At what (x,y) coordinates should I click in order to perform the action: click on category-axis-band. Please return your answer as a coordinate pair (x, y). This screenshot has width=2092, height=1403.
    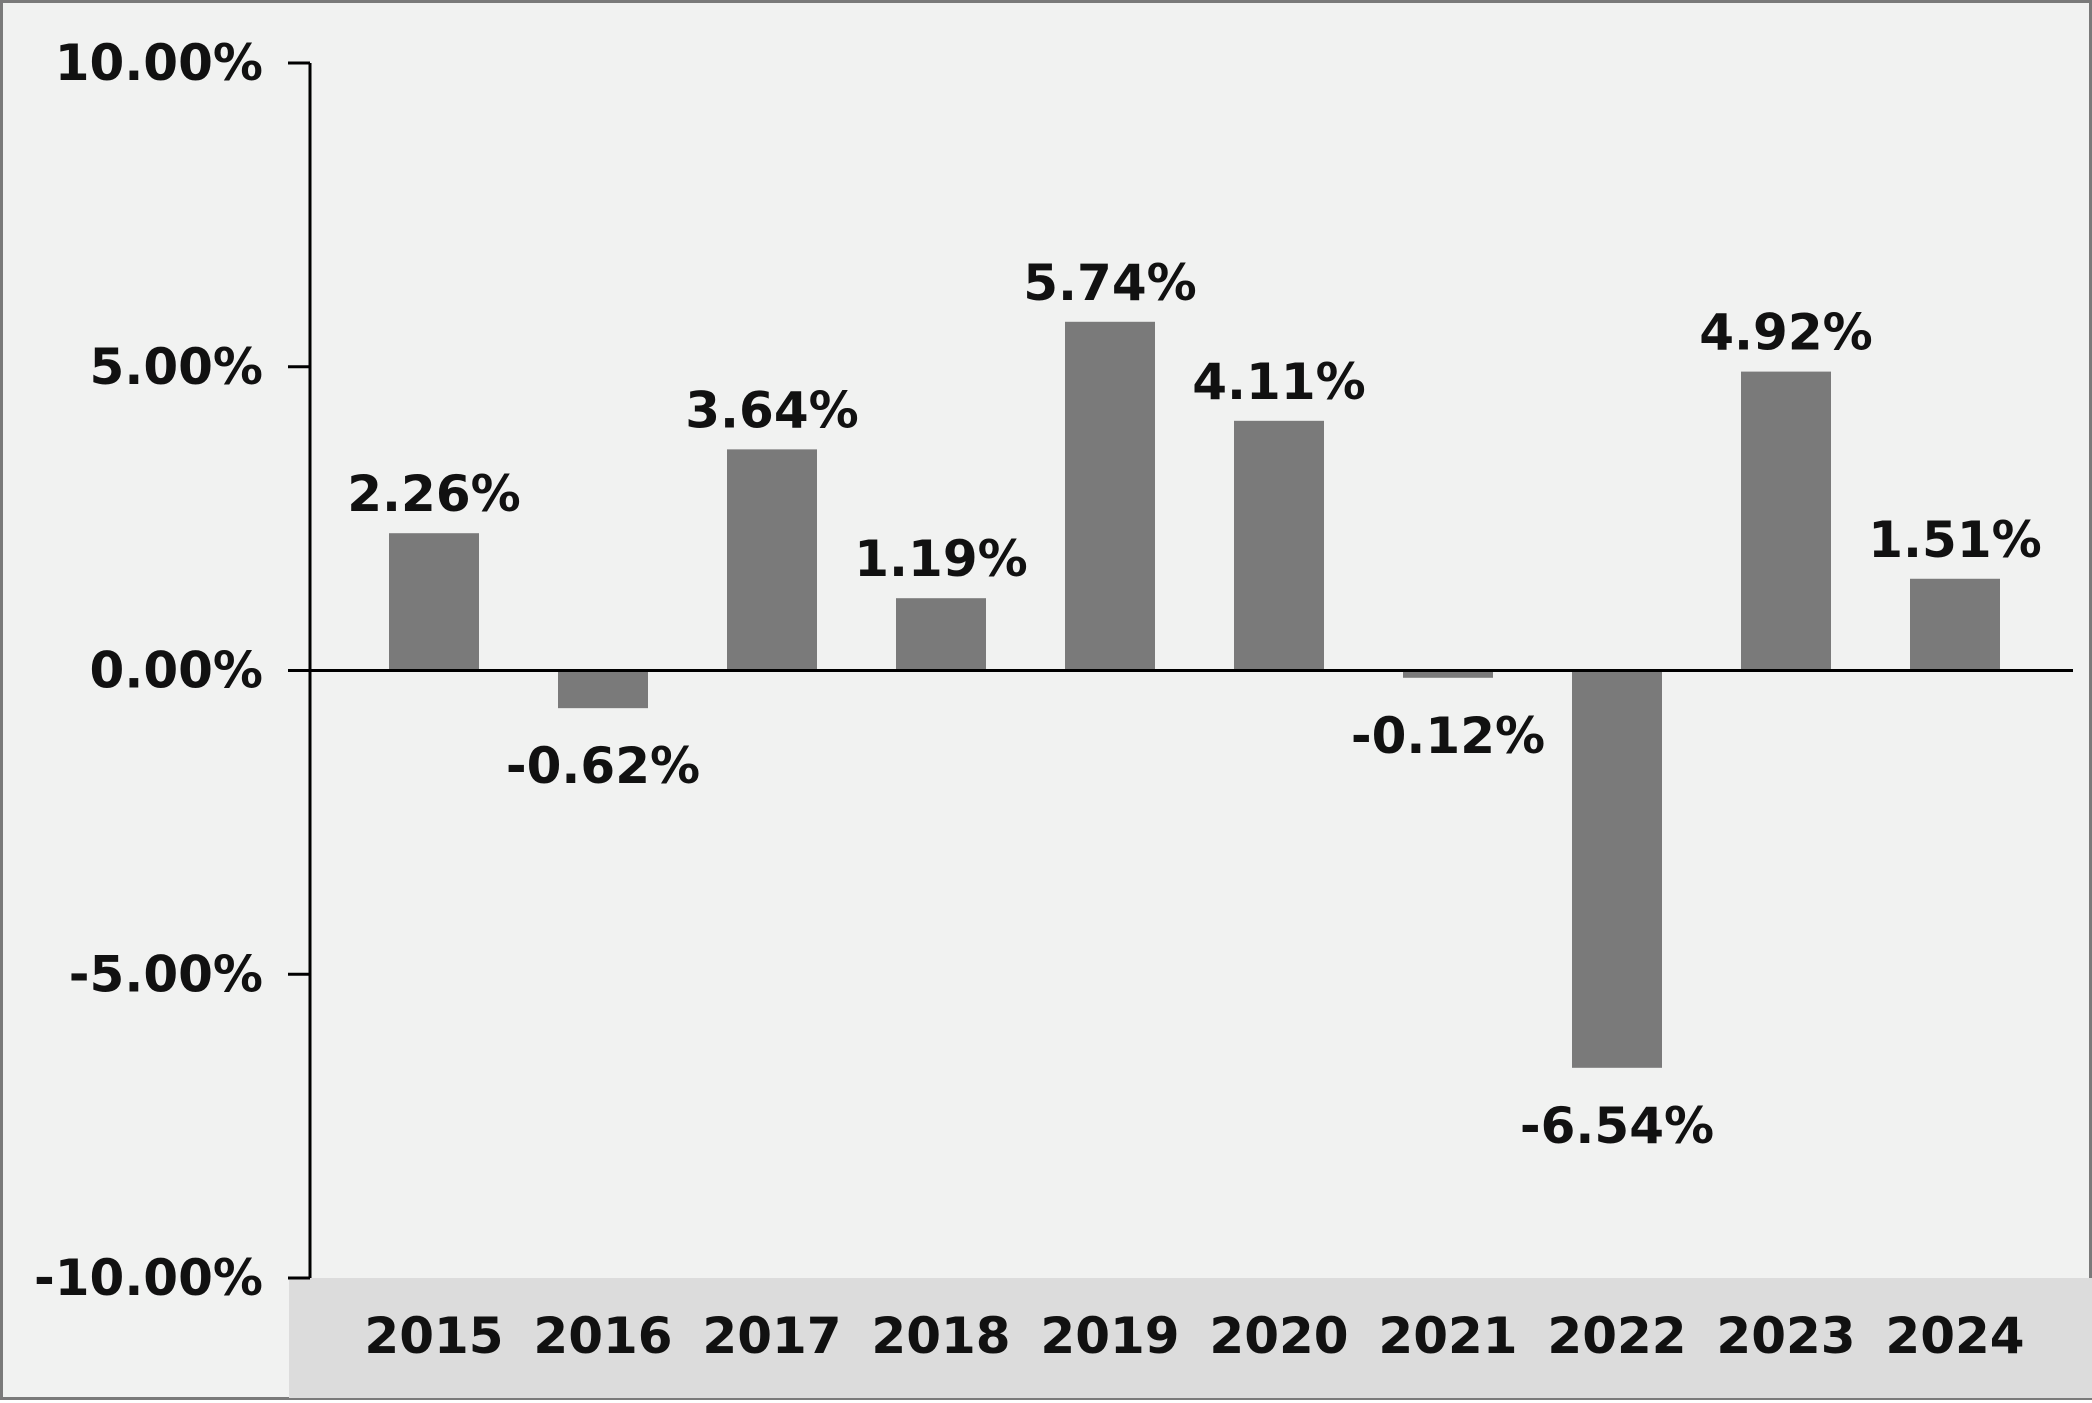
    Looking at the image, I should click on (1190, 1338).